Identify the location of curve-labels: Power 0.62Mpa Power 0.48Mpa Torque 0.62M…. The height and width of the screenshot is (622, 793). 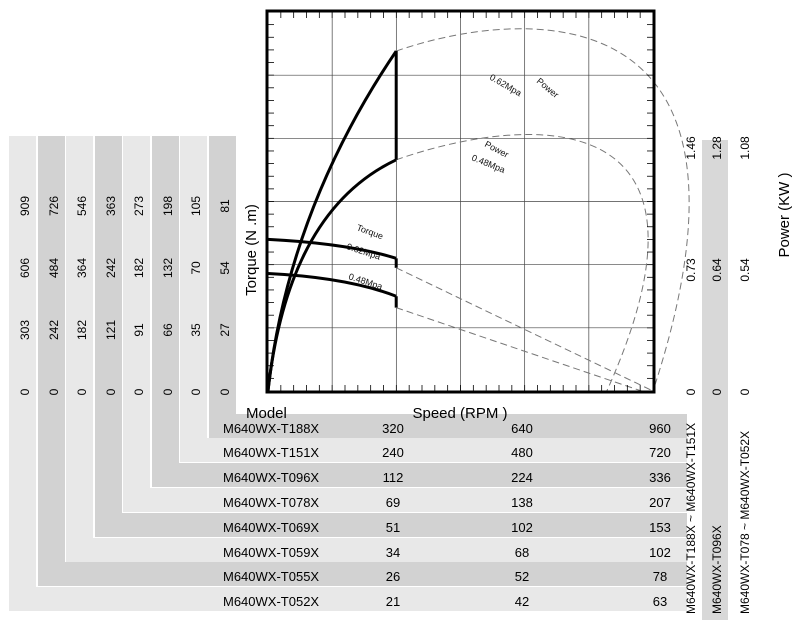
(452, 182).